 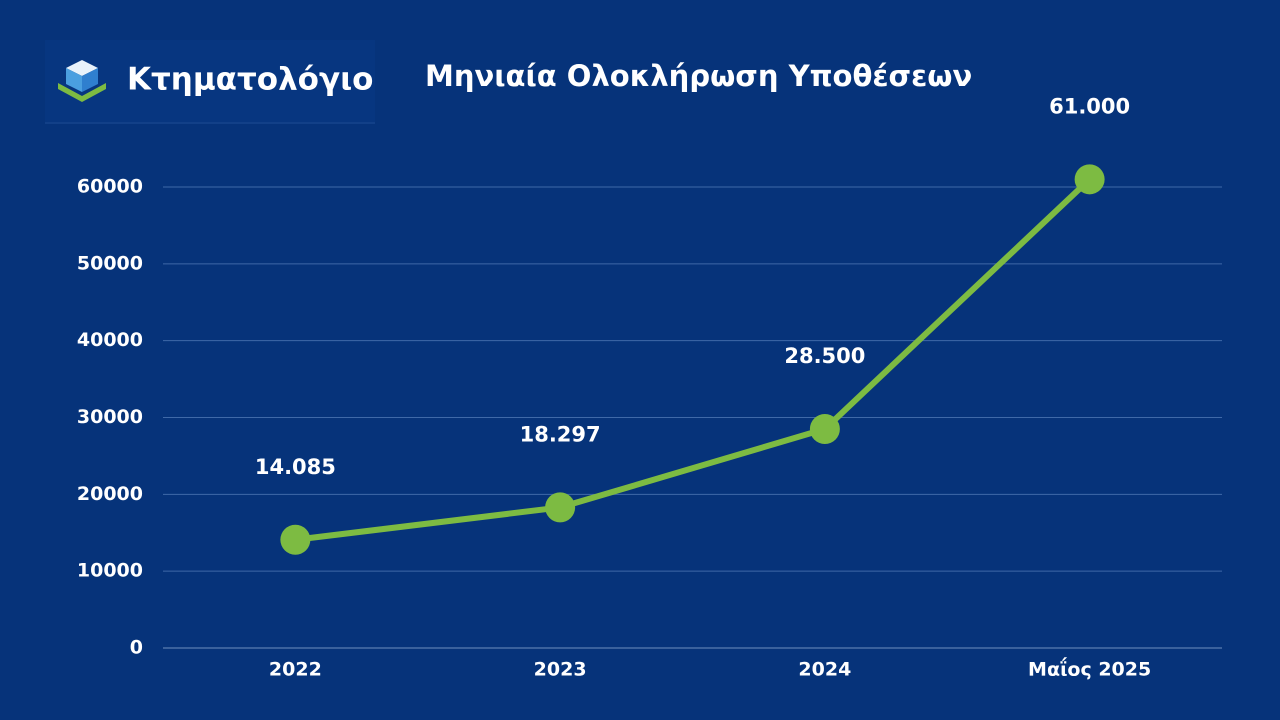 I want to click on data-label: 18.297, so click(x=560, y=434).